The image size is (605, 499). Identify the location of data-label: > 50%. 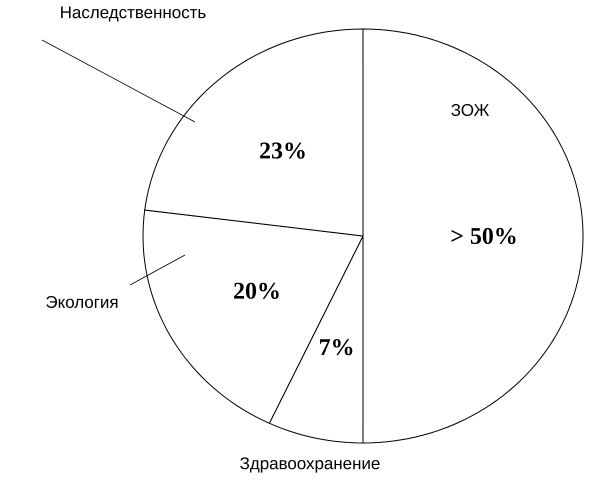
(484, 236).